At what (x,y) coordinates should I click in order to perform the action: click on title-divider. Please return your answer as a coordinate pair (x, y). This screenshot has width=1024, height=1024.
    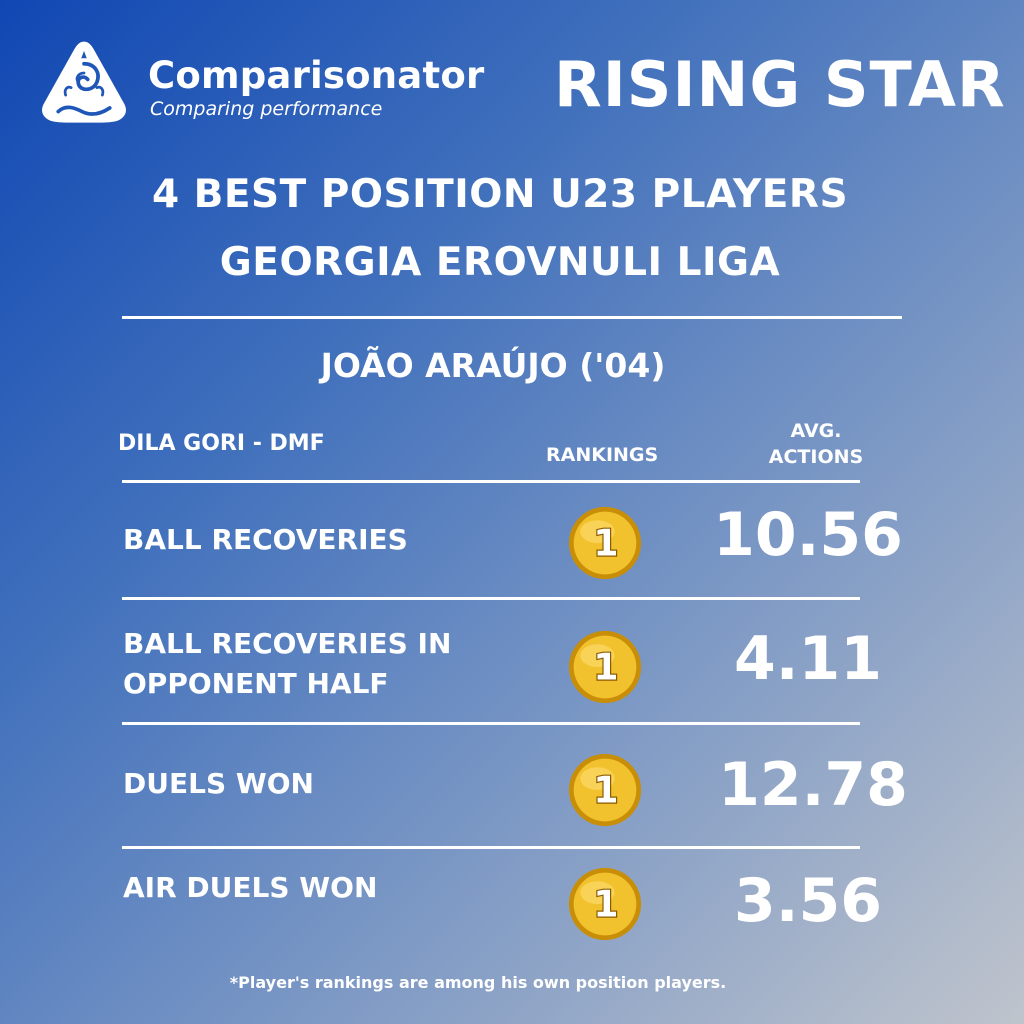
    Looking at the image, I should click on (512, 317).